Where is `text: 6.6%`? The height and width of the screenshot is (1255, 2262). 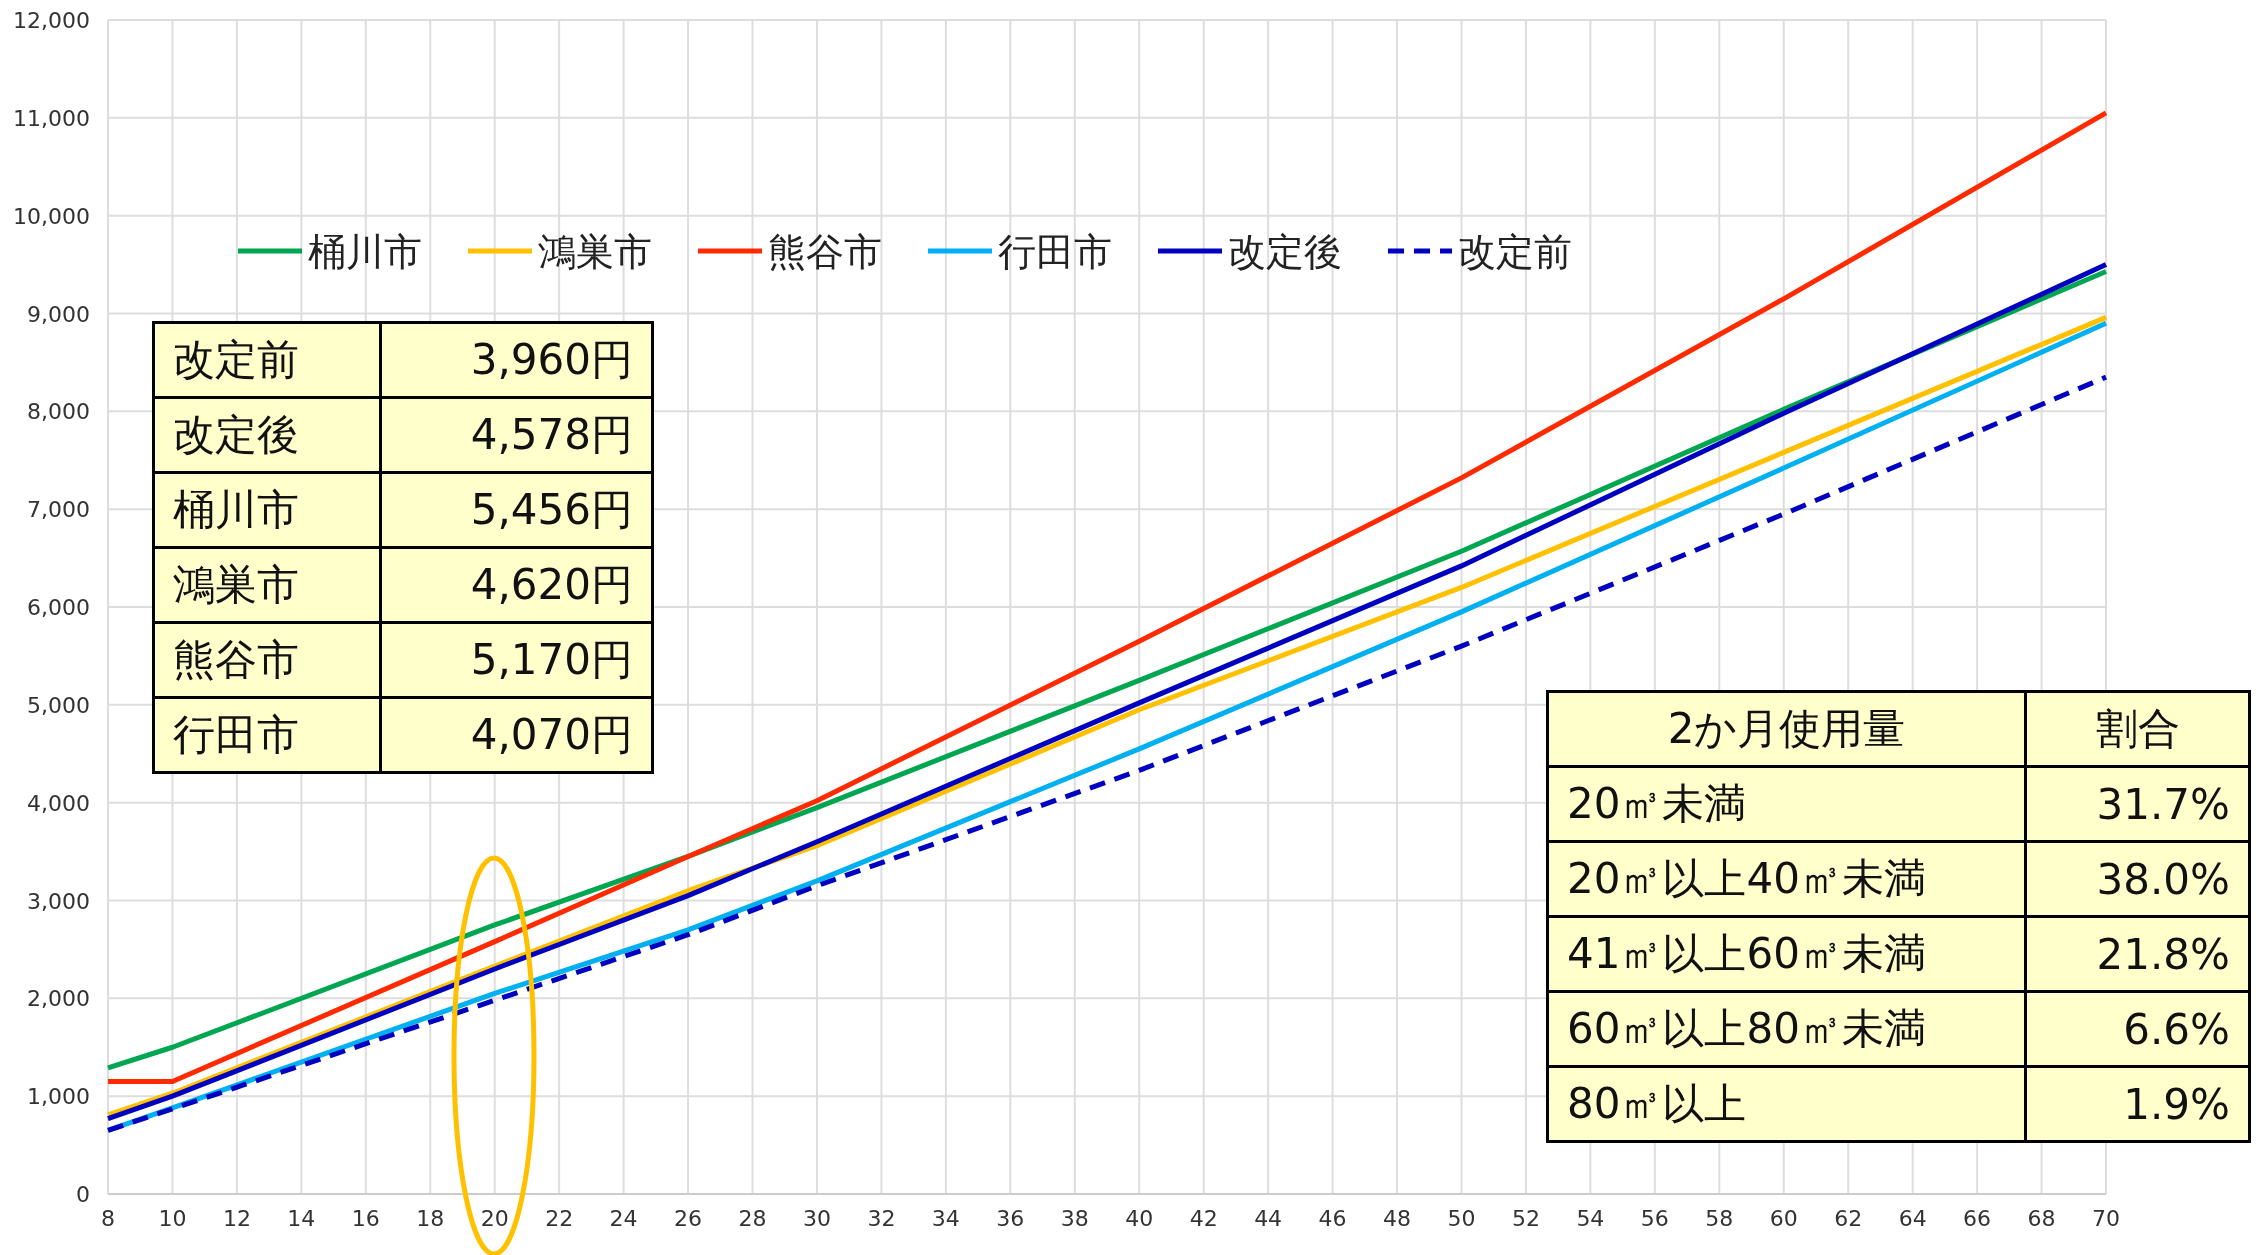 text: 6.6% is located at coordinates (2137, 1029).